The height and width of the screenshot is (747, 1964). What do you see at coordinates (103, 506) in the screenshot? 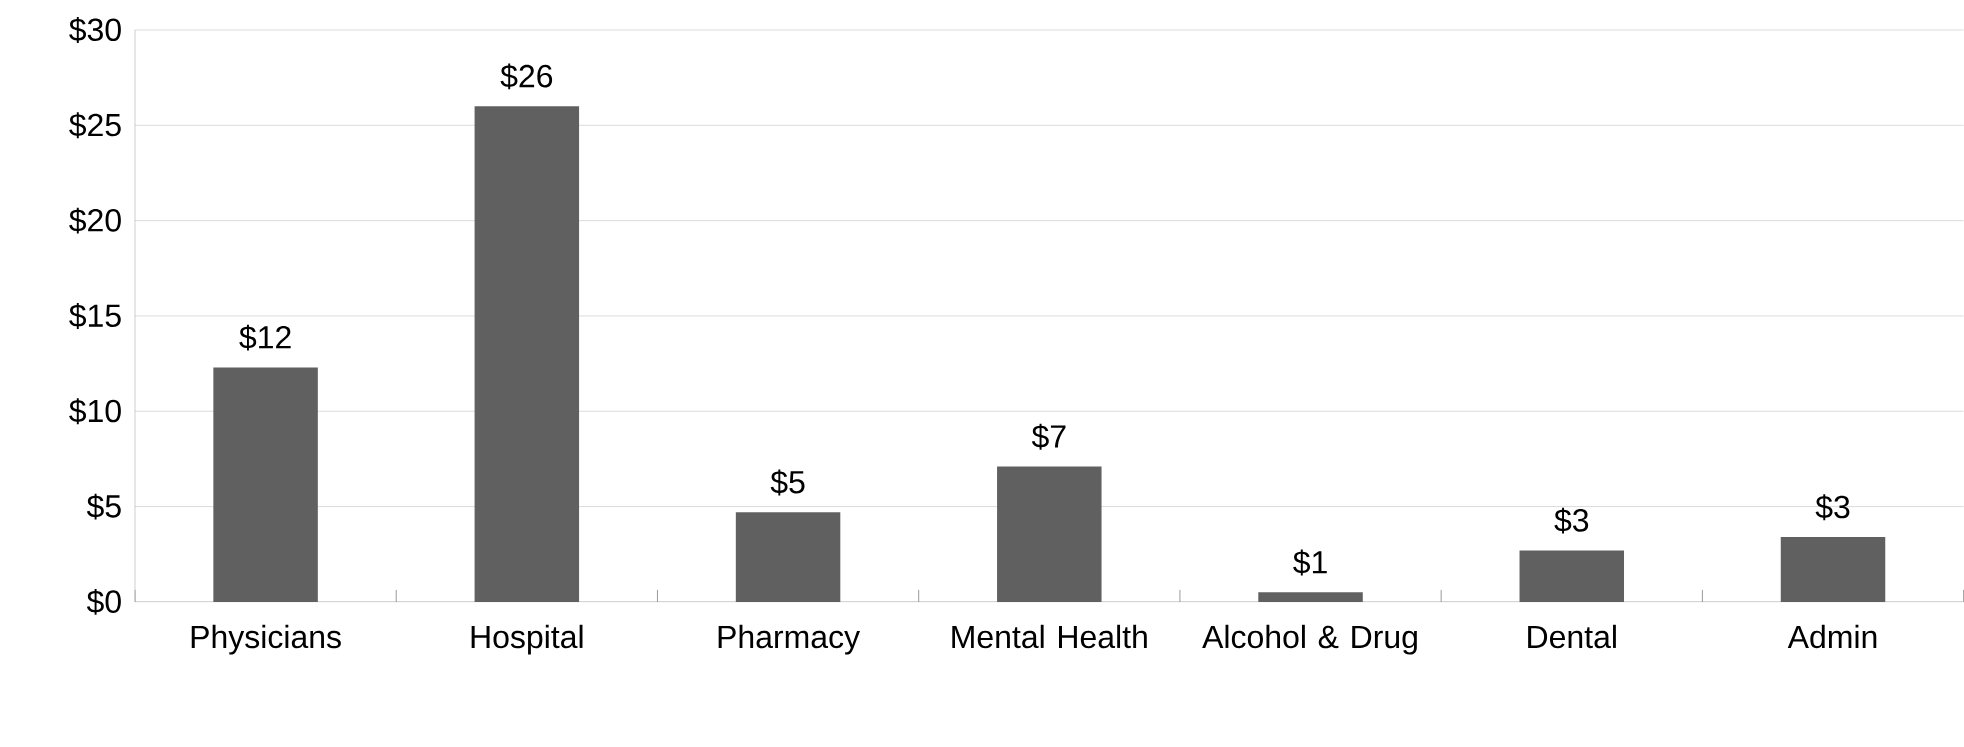
I see `y-tick-label: $5` at bounding box center [103, 506].